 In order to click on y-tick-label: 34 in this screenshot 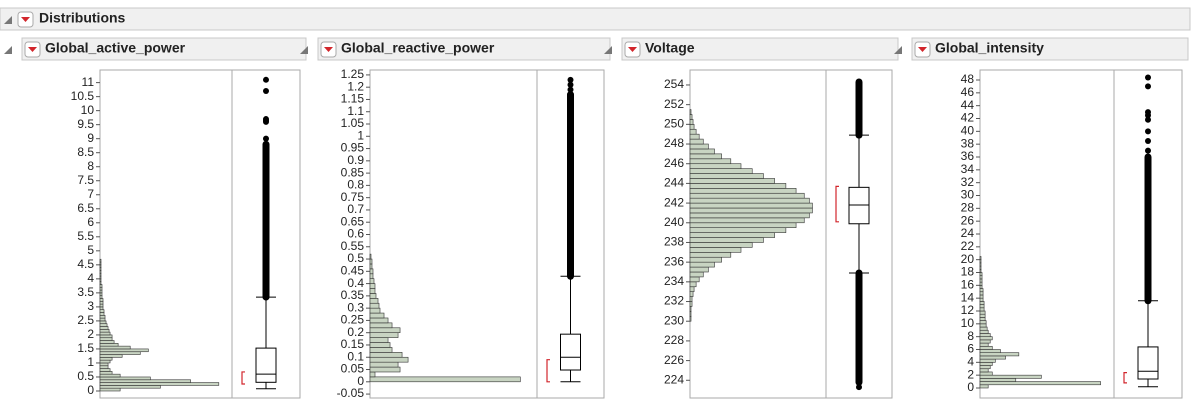, I will do `click(968, 169)`.